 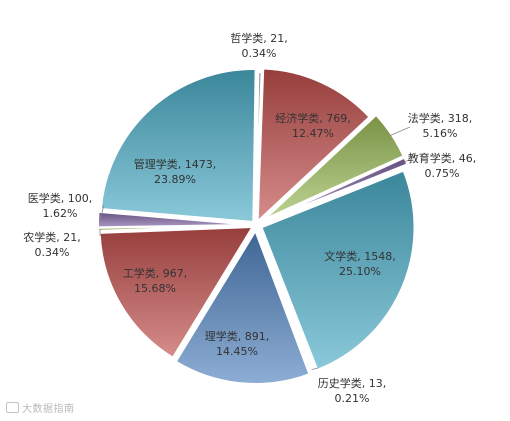 What do you see at coordinates (352, 383) in the screenshot?
I see `data-label-name-value: 历史学类, 13,` at bounding box center [352, 383].